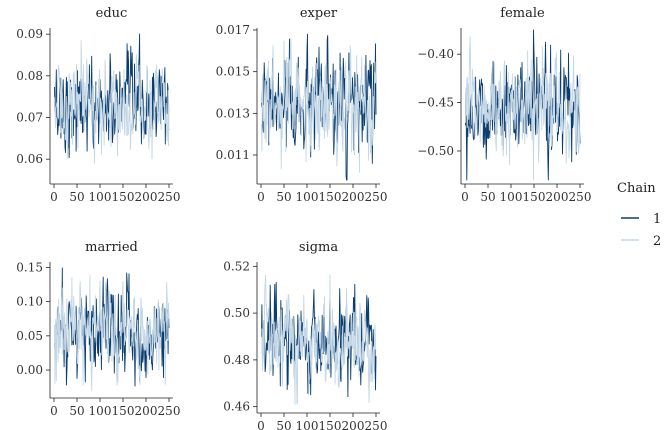 Image resolution: width=666 pixels, height=430 pixels. Describe the element at coordinates (111, 247) in the screenshot. I see `panel-title-married: married` at that location.